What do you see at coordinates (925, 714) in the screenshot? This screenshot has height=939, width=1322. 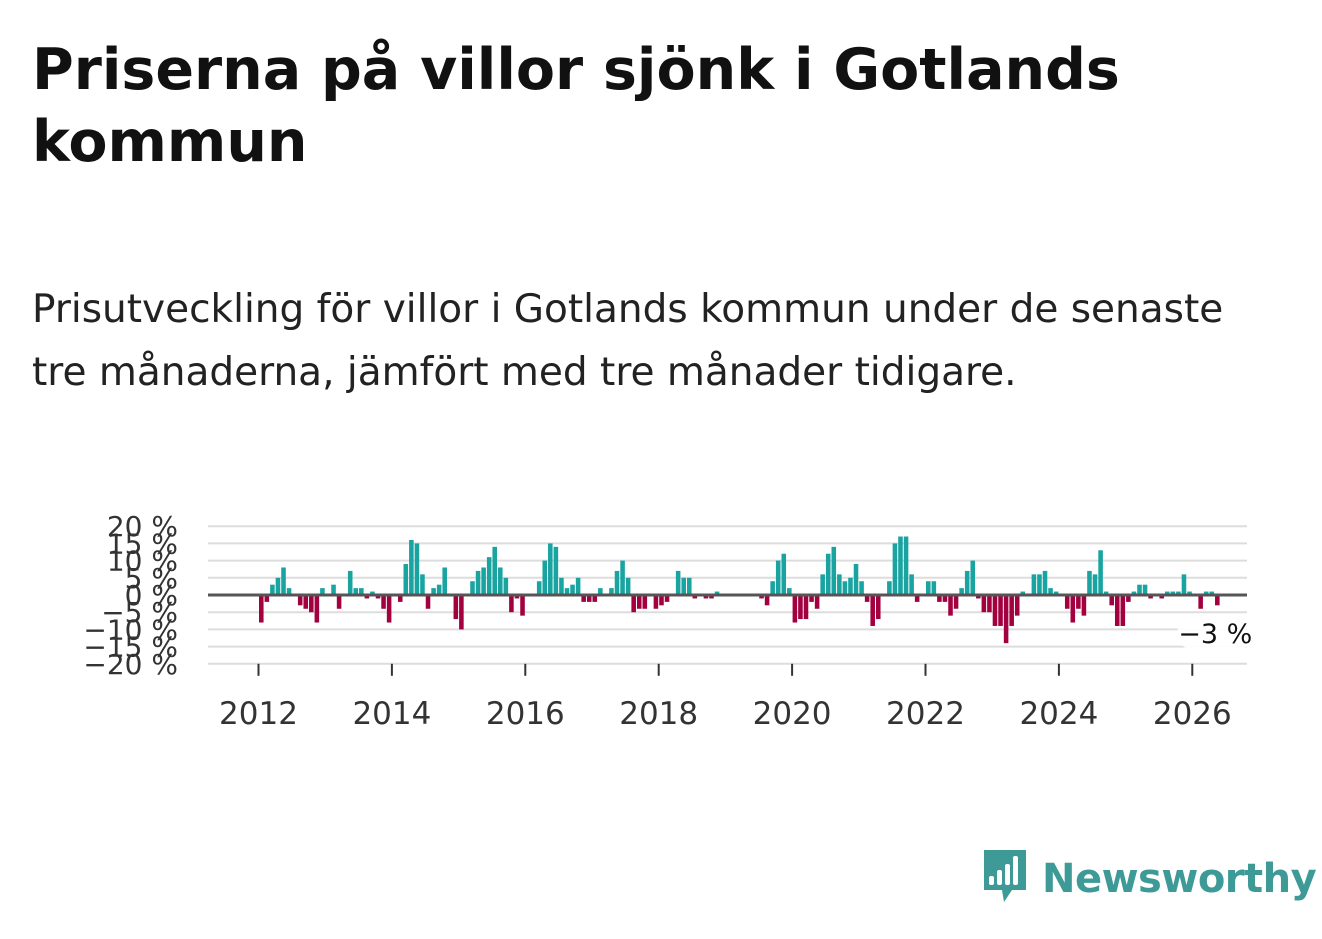 I see `x-tick-label: 2022` at bounding box center [925, 714].